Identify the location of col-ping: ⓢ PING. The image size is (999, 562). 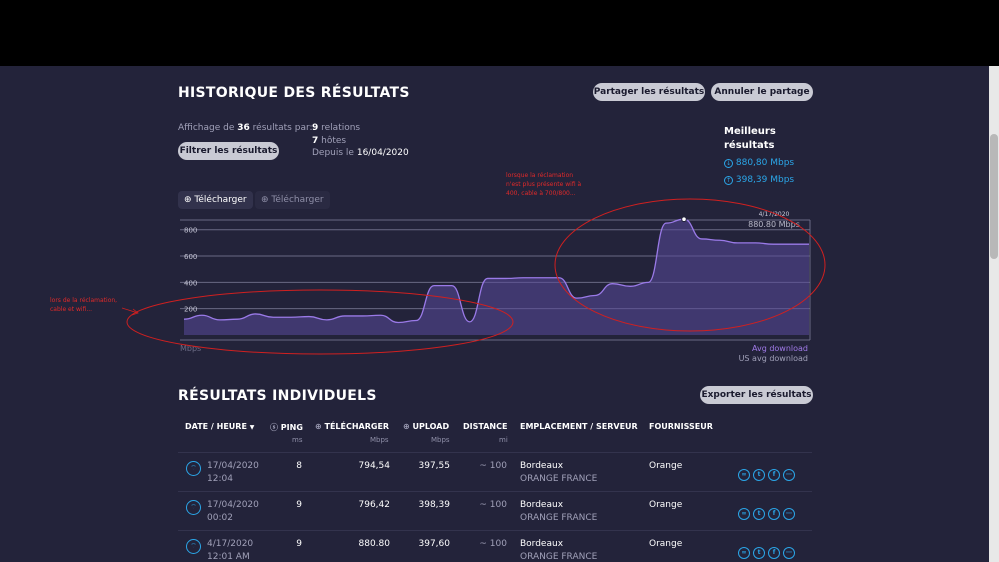
(286, 427).